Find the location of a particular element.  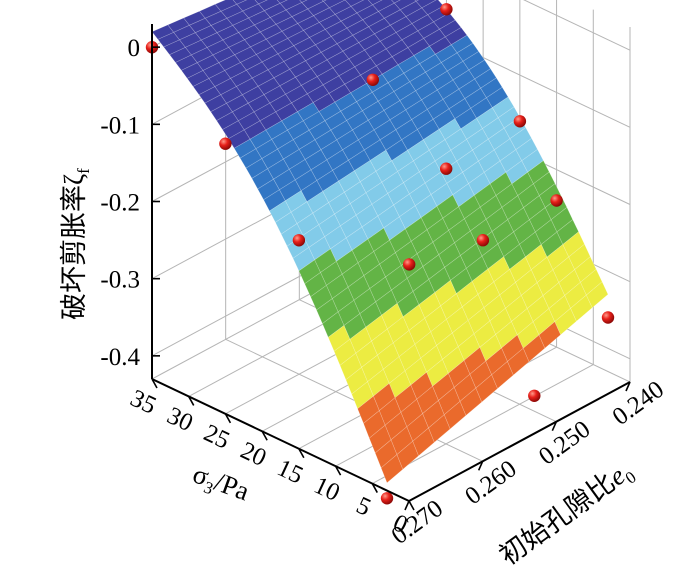

floor-gridline-y is located at coordinates (354, 400).